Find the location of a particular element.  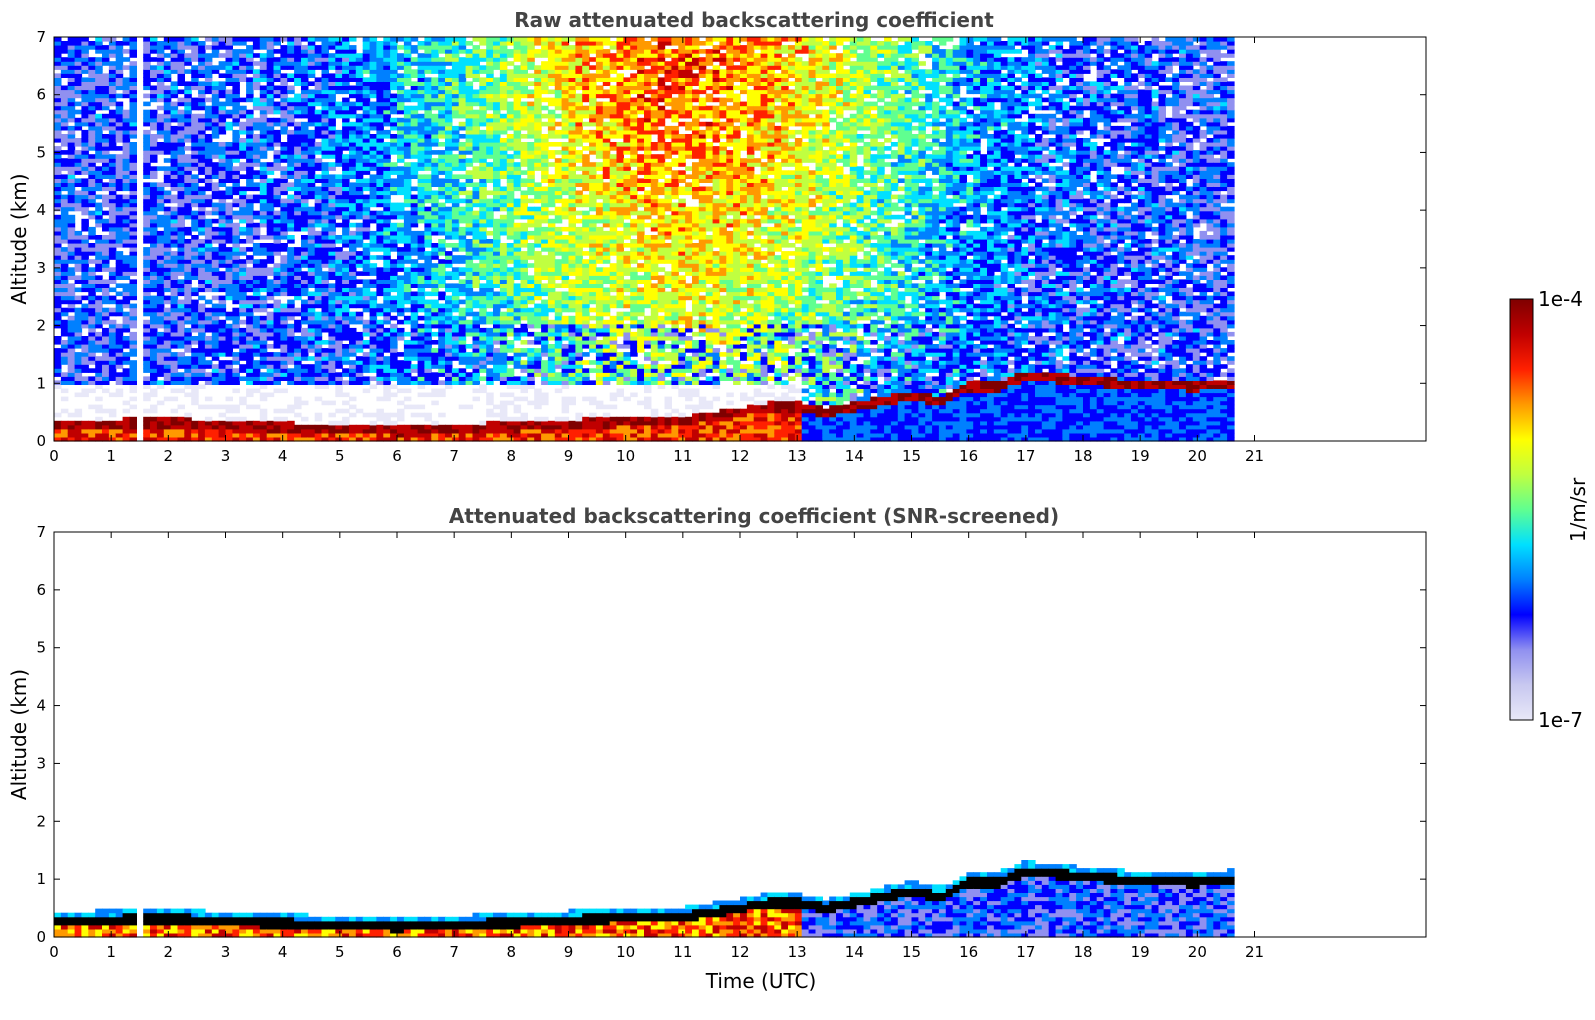

bottom-x-tick-label: 2 is located at coordinates (169, 952).